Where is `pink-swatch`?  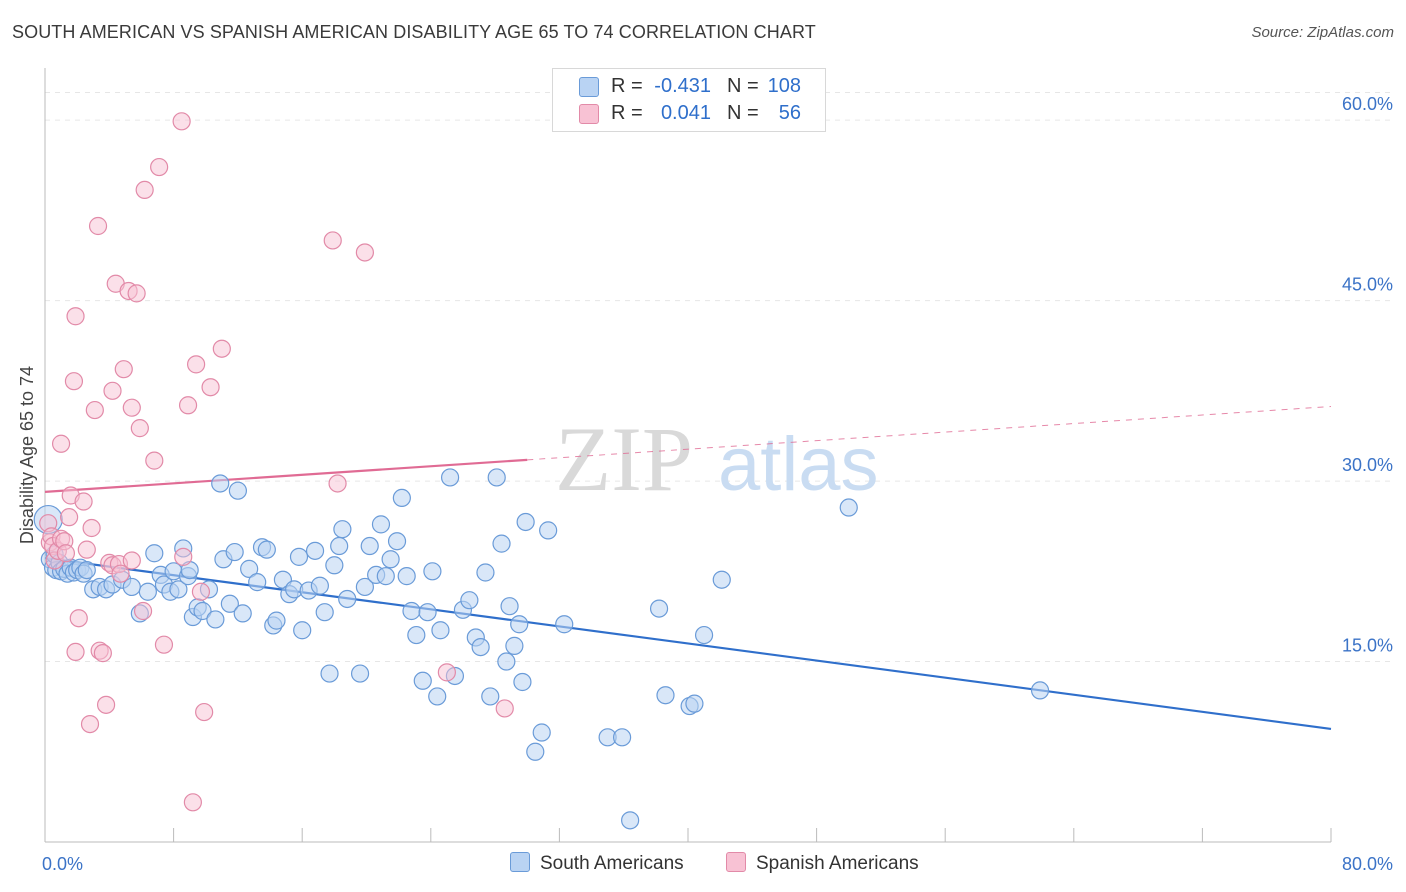 pink-swatch is located at coordinates (736, 862).